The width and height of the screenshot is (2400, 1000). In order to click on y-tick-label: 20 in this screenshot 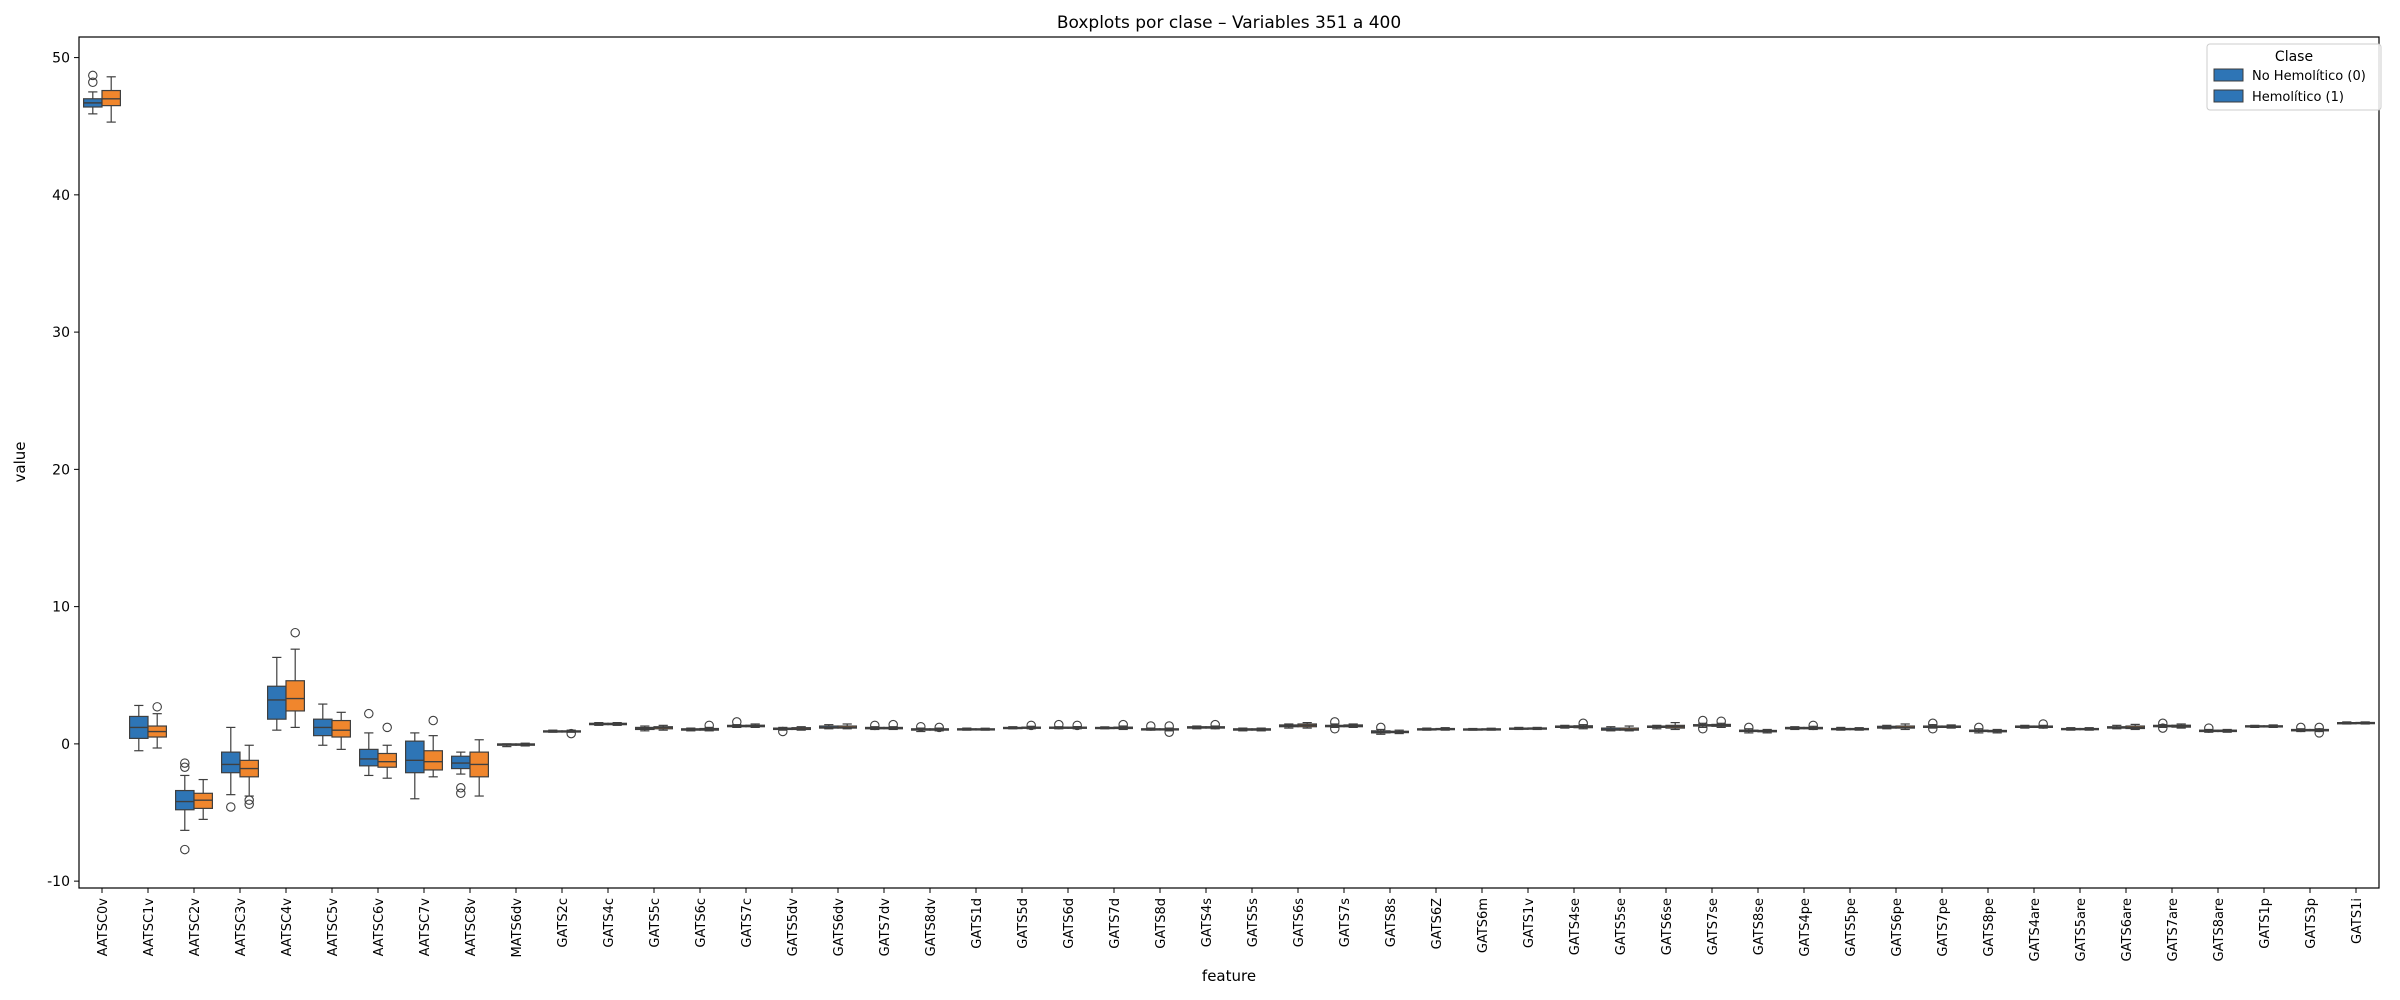, I will do `click(61, 470)`.